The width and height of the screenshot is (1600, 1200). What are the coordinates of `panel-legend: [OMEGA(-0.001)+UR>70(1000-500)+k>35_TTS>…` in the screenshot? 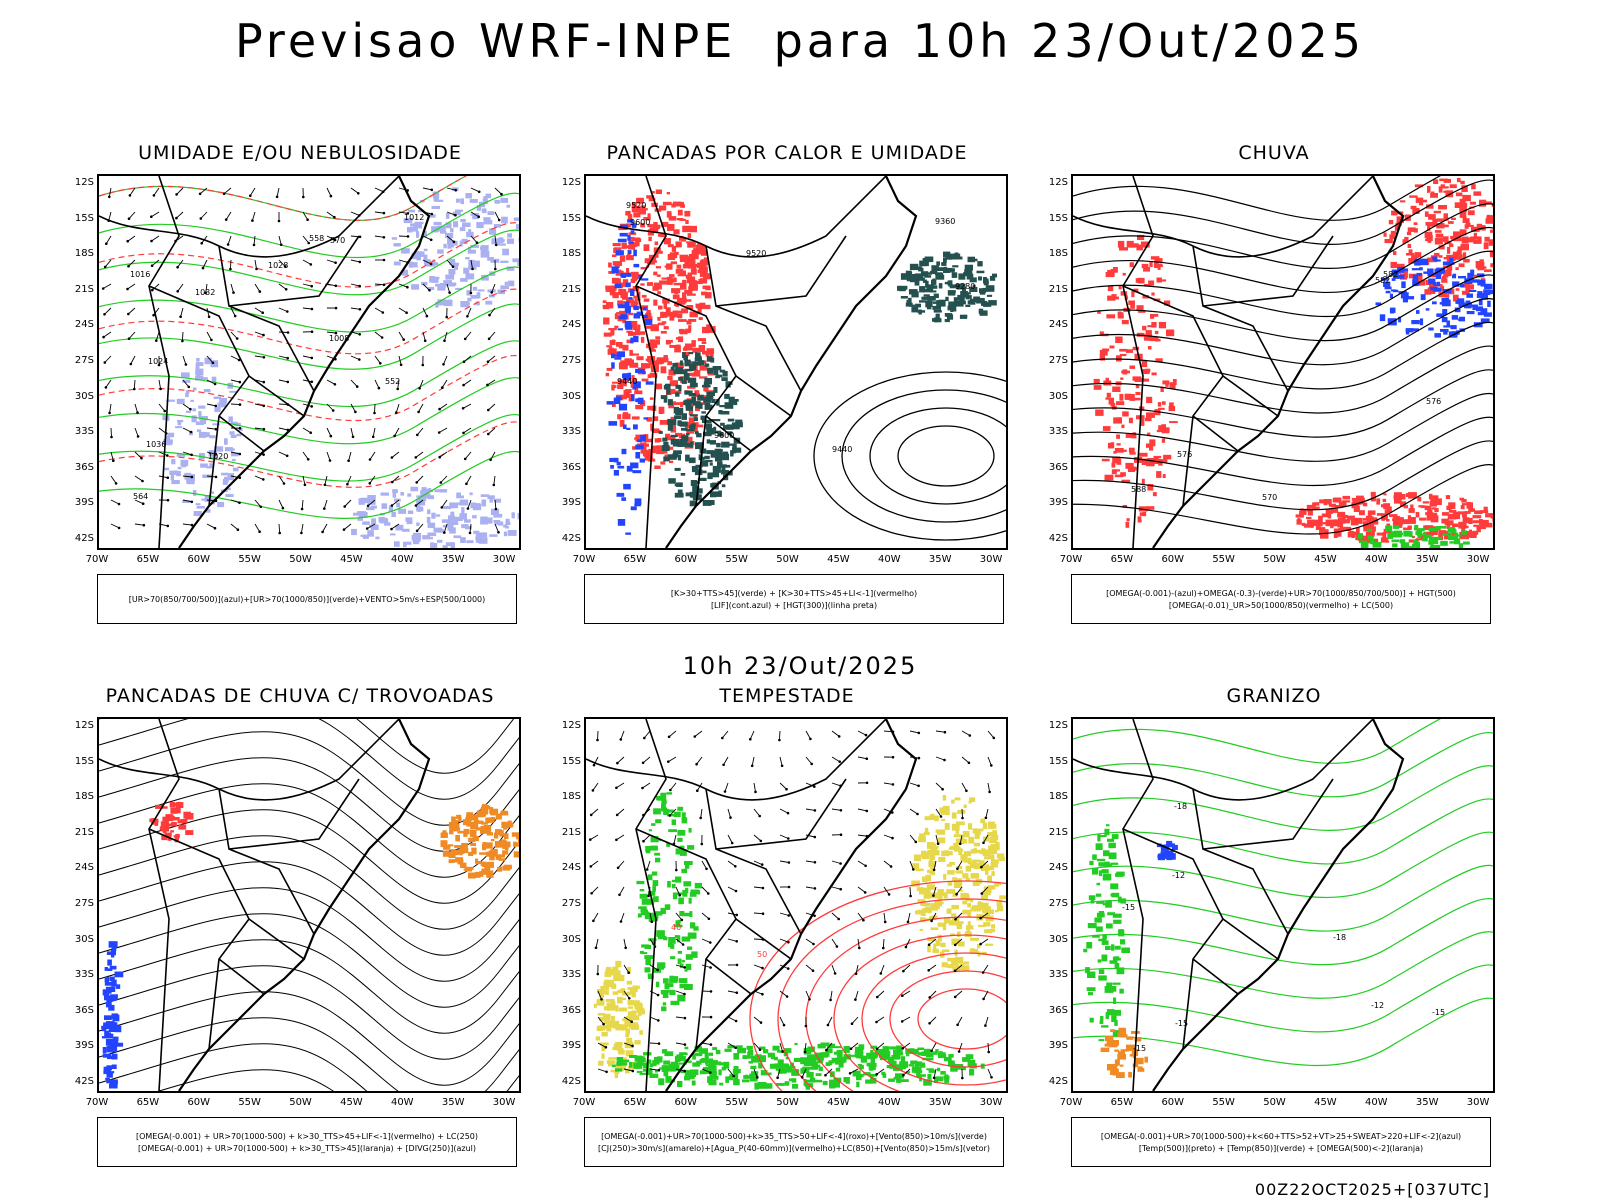 It's located at (794, 1142).